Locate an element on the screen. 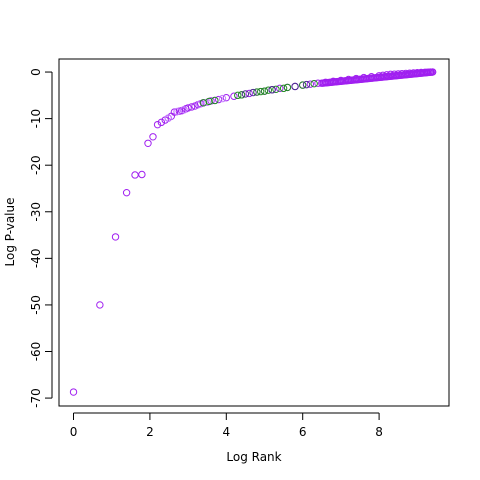 The width and height of the screenshot is (480, 480). x-axis: 0 2 4 6 8 is located at coordinates (226, 425).